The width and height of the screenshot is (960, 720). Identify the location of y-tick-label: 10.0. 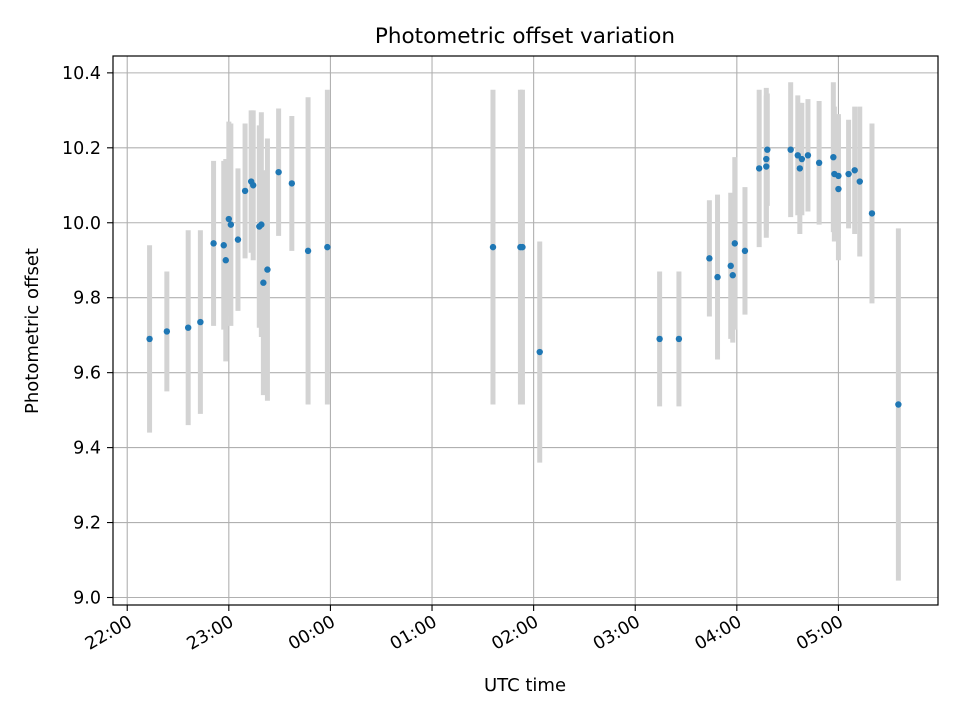
(81, 224).